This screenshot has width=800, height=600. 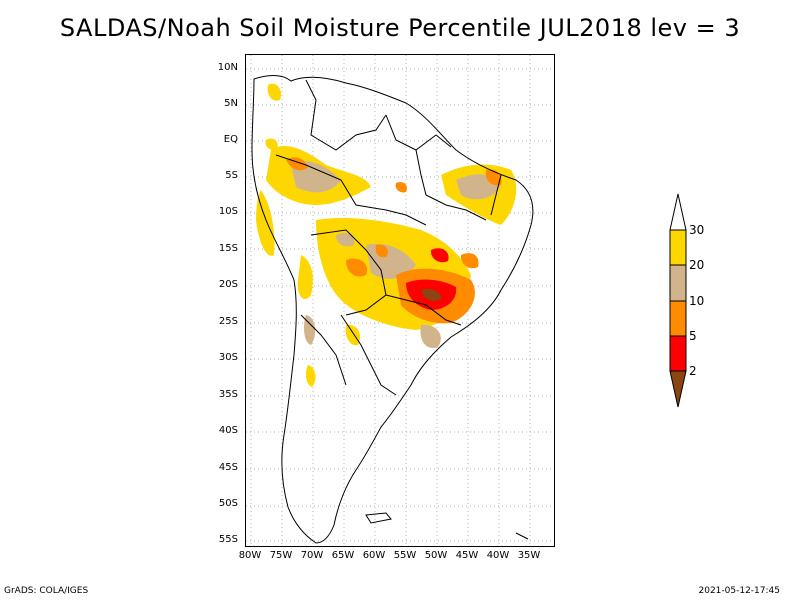 What do you see at coordinates (230, 139) in the screenshot?
I see `lat-label: EQ` at bounding box center [230, 139].